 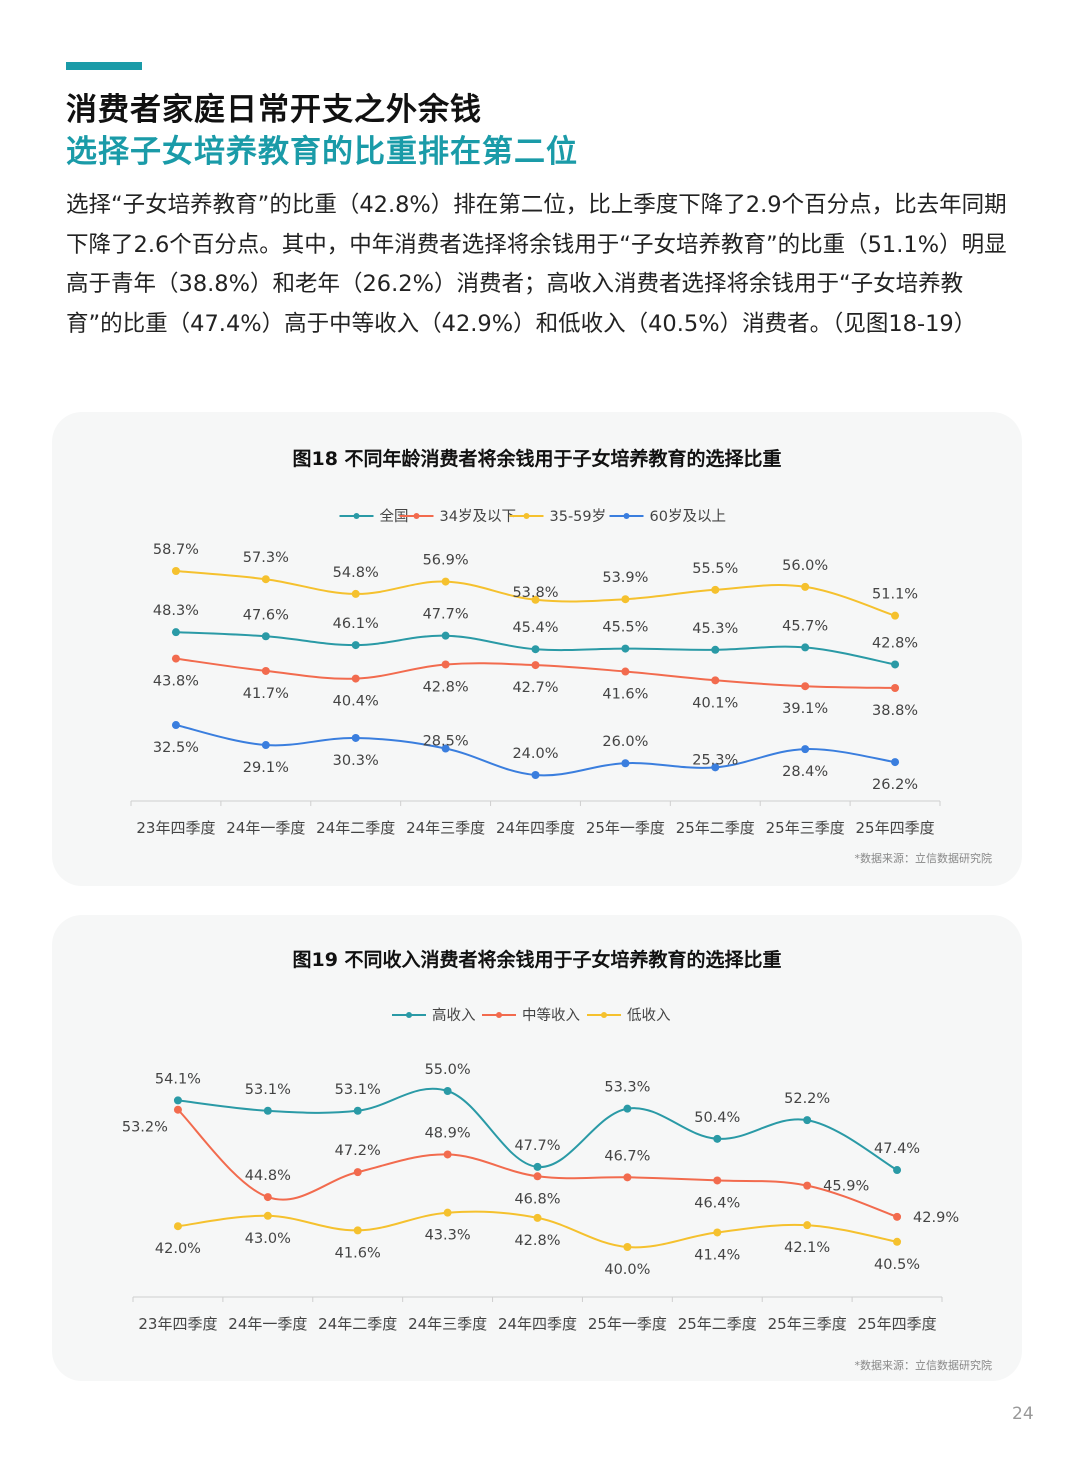 What do you see at coordinates (625, 578) in the screenshot?
I see `data-label: 53.9%` at bounding box center [625, 578].